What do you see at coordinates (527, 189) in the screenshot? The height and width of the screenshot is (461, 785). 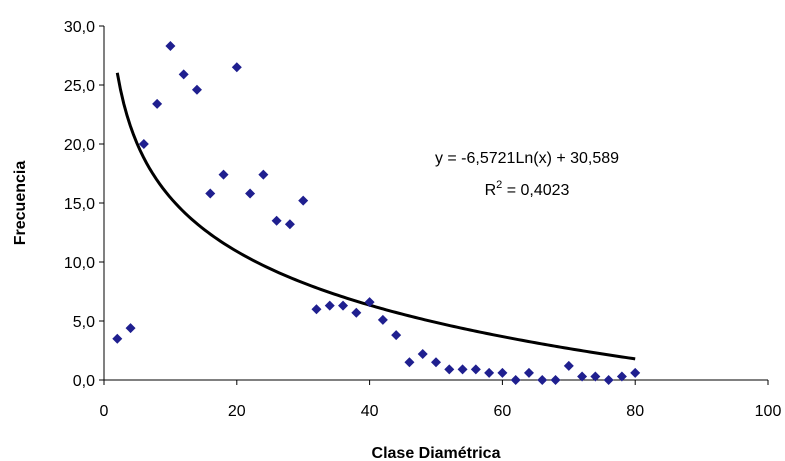 I see `r-squared-label: R2 = 0,4023` at bounding box center [527, 189].